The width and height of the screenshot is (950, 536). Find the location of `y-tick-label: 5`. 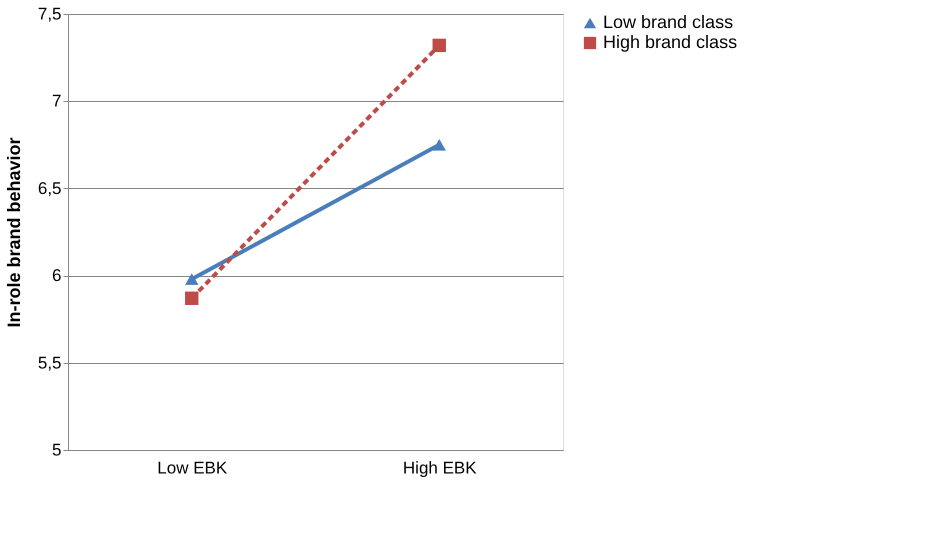

y-tick-label: 5 is located at coordinates (57, 450).